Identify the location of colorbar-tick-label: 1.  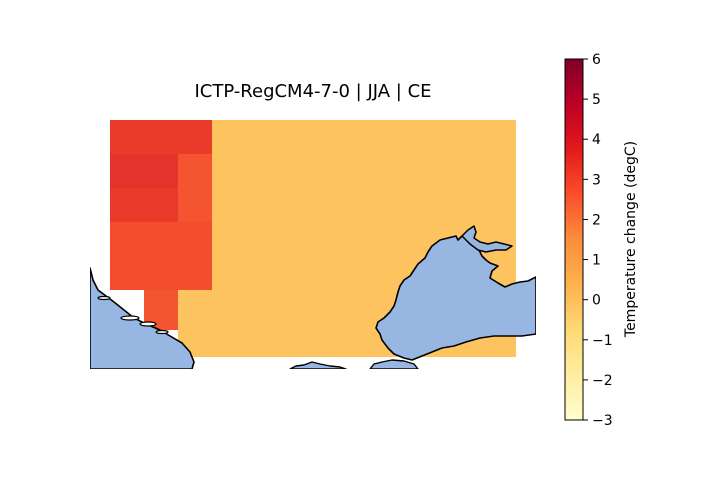
(596, 261).